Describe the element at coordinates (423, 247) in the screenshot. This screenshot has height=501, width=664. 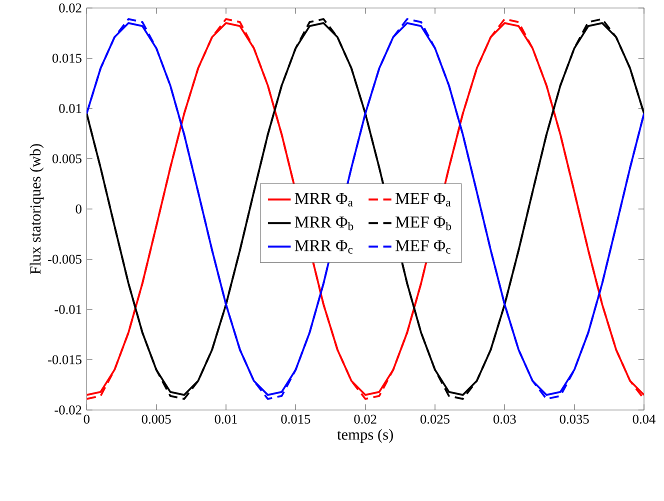
I see `legend-label: MEF Φ$_{c}$` at that location.